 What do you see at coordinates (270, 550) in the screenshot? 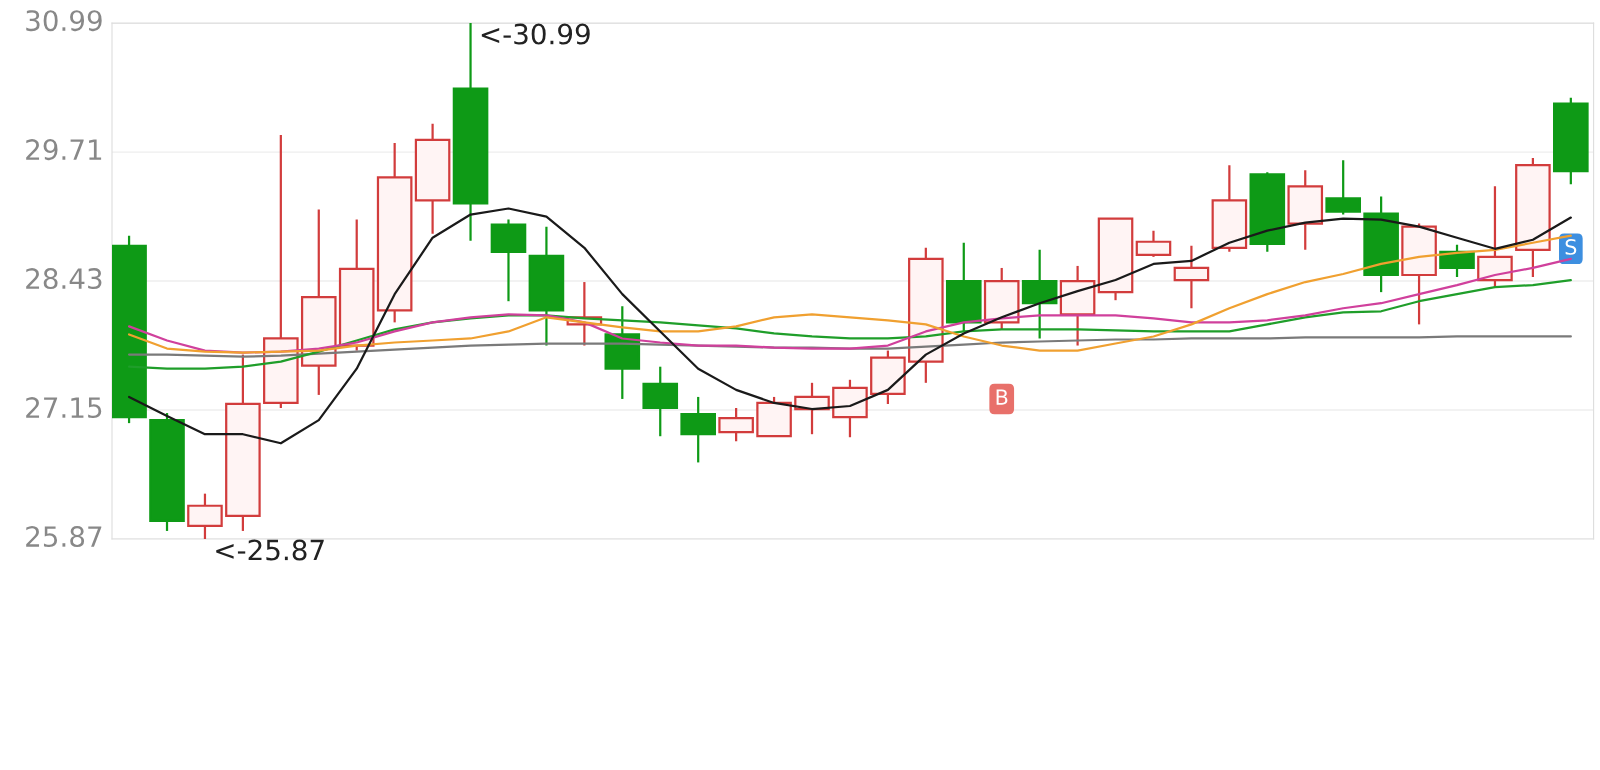
I see `text: <-25.87` at bounding box center [270, 550].